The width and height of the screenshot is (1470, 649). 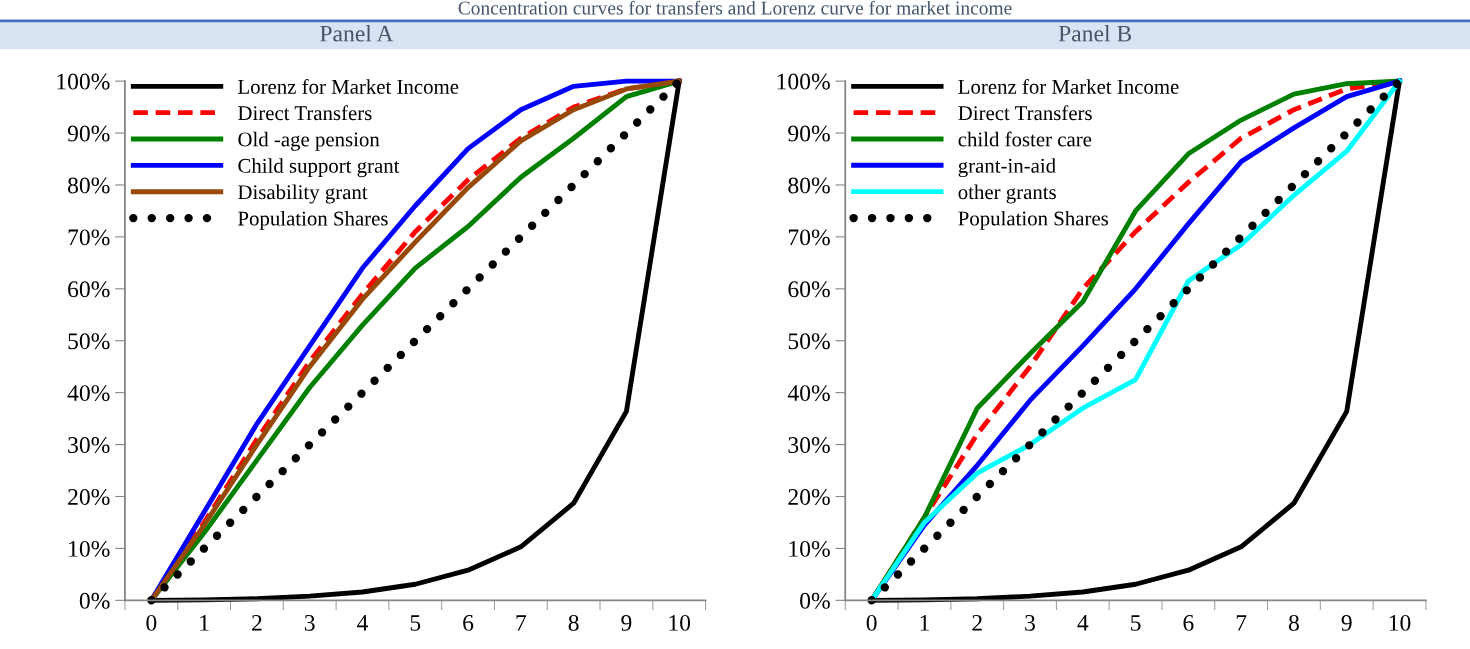 I want to click on chart-title: Panel B, so click(x=1095, y=33).